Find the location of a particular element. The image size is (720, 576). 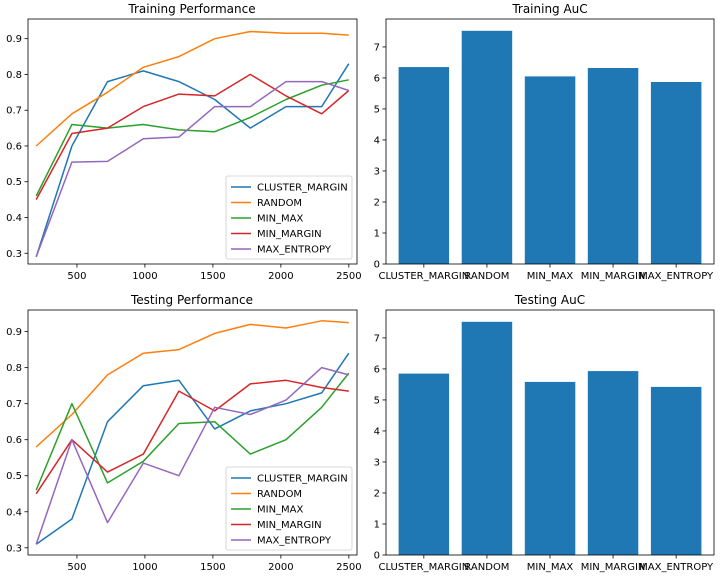

chart-title-testing-performance: Testing Performance is located at coordinates (191, 300).